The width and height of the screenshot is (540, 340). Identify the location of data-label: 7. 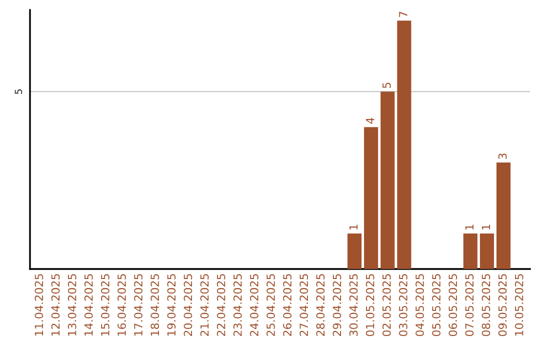
(403, 14).